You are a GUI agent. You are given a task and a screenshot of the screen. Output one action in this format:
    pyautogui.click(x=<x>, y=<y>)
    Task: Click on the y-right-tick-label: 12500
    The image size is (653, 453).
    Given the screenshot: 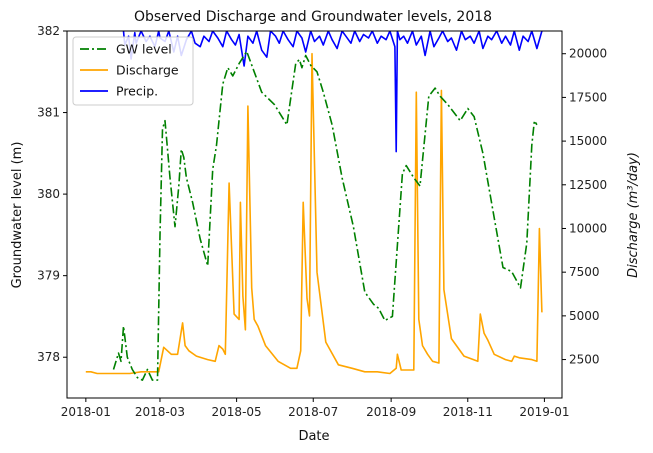 What is the action you would take?
    pyautogui.click(x=588, y=185)
    